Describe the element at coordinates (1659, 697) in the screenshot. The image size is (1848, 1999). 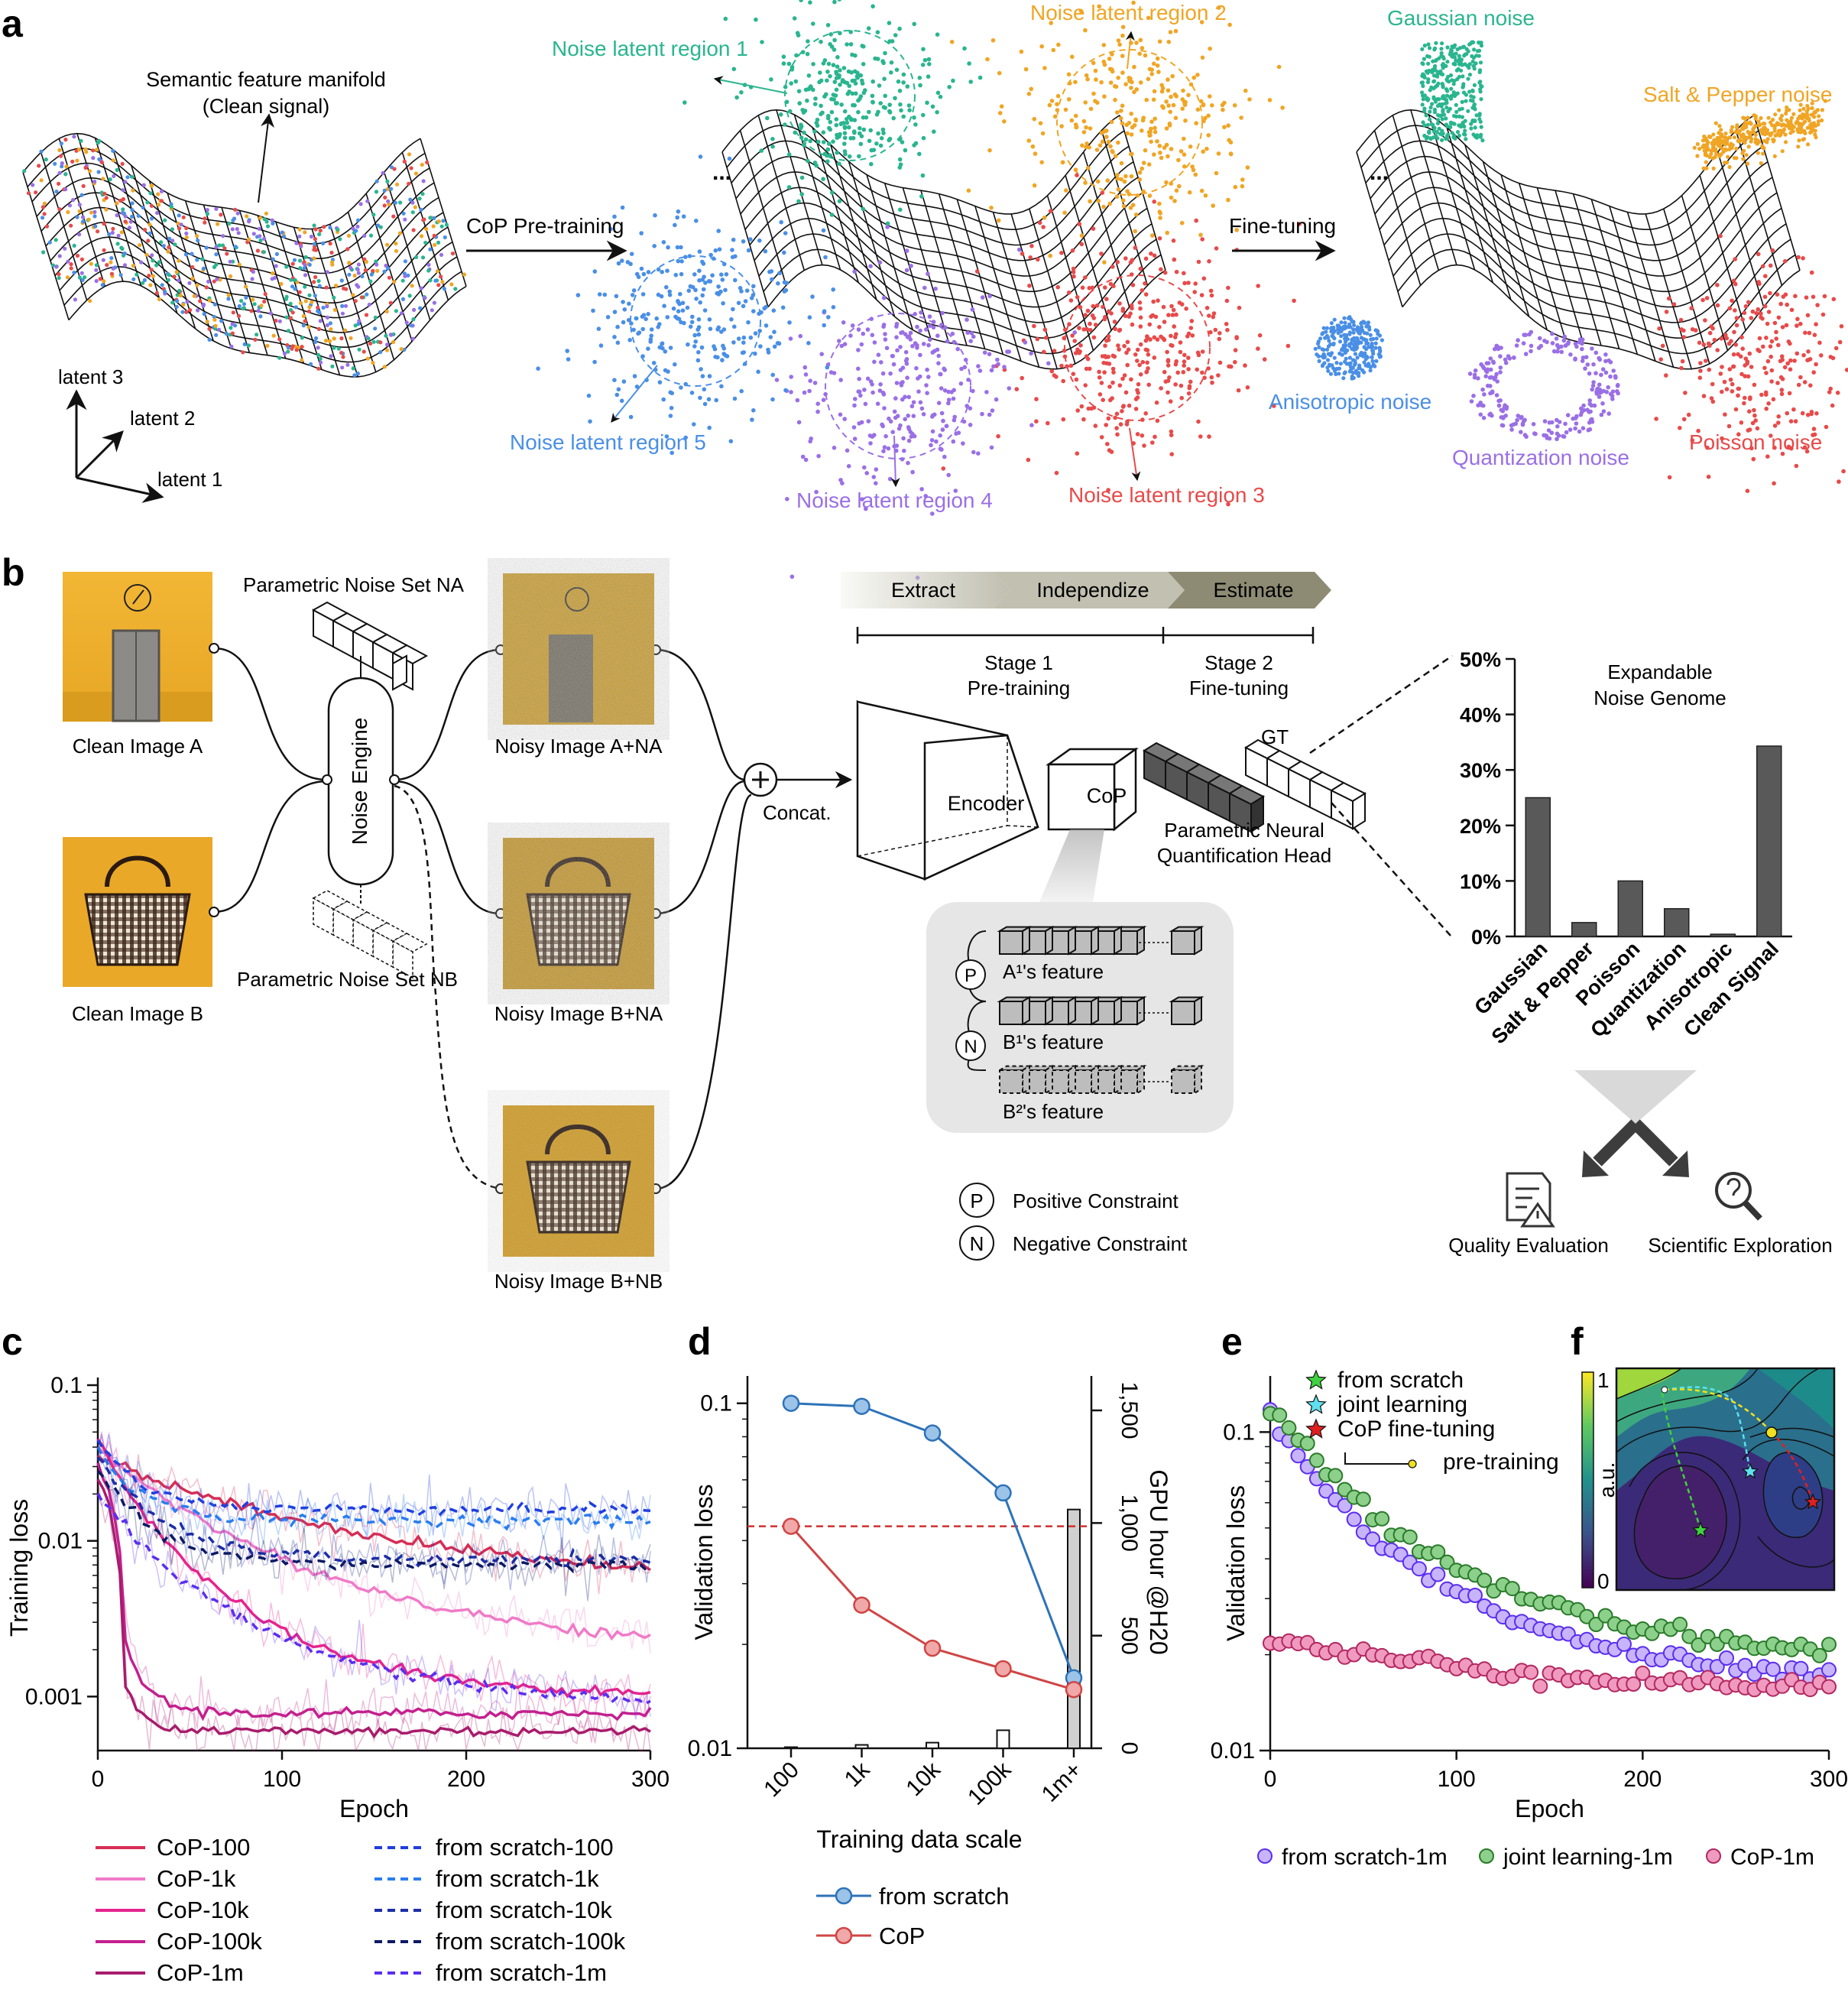
I see `genome-title-line2: Noise Genome` at that location.